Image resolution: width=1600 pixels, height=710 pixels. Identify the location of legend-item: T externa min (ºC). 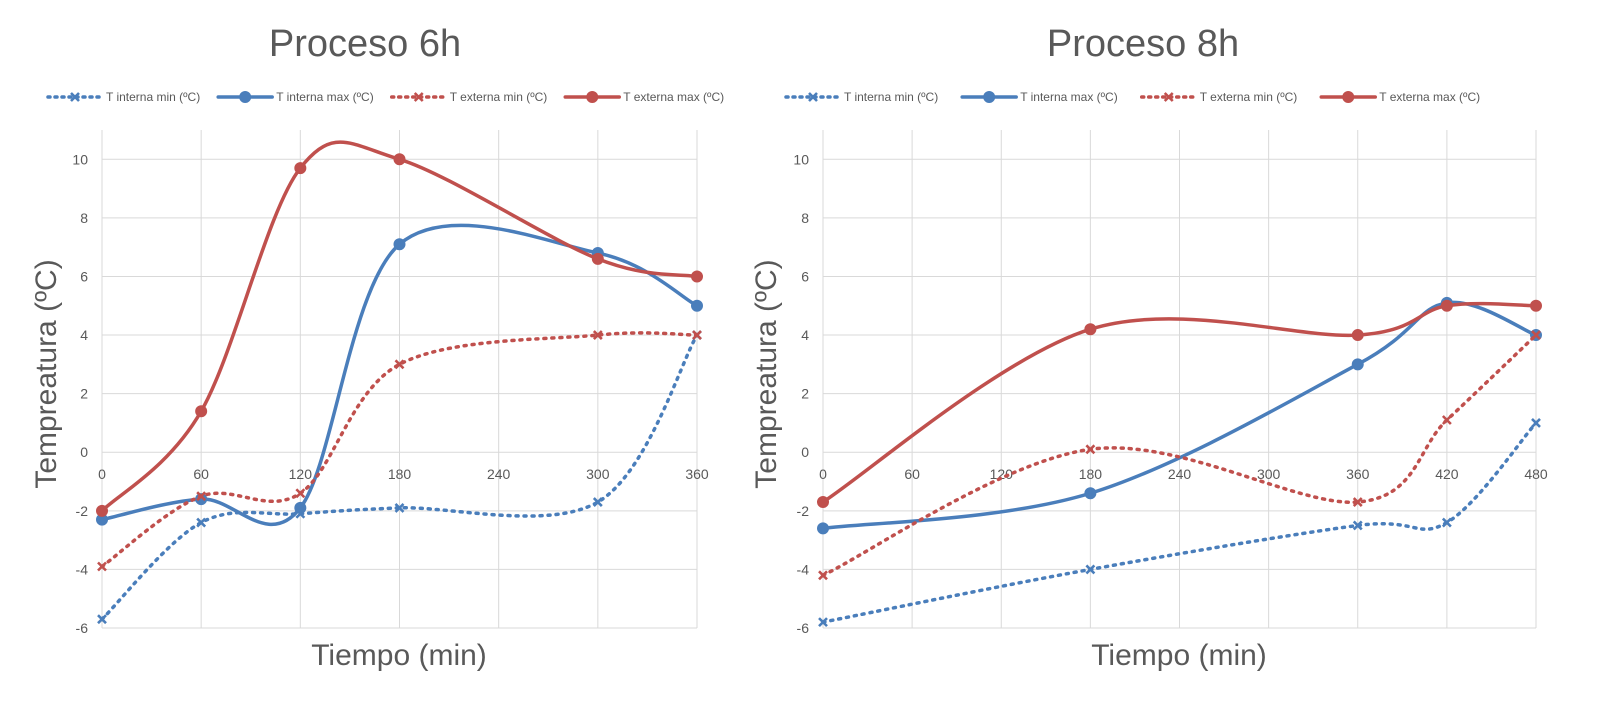
(1218, 97).